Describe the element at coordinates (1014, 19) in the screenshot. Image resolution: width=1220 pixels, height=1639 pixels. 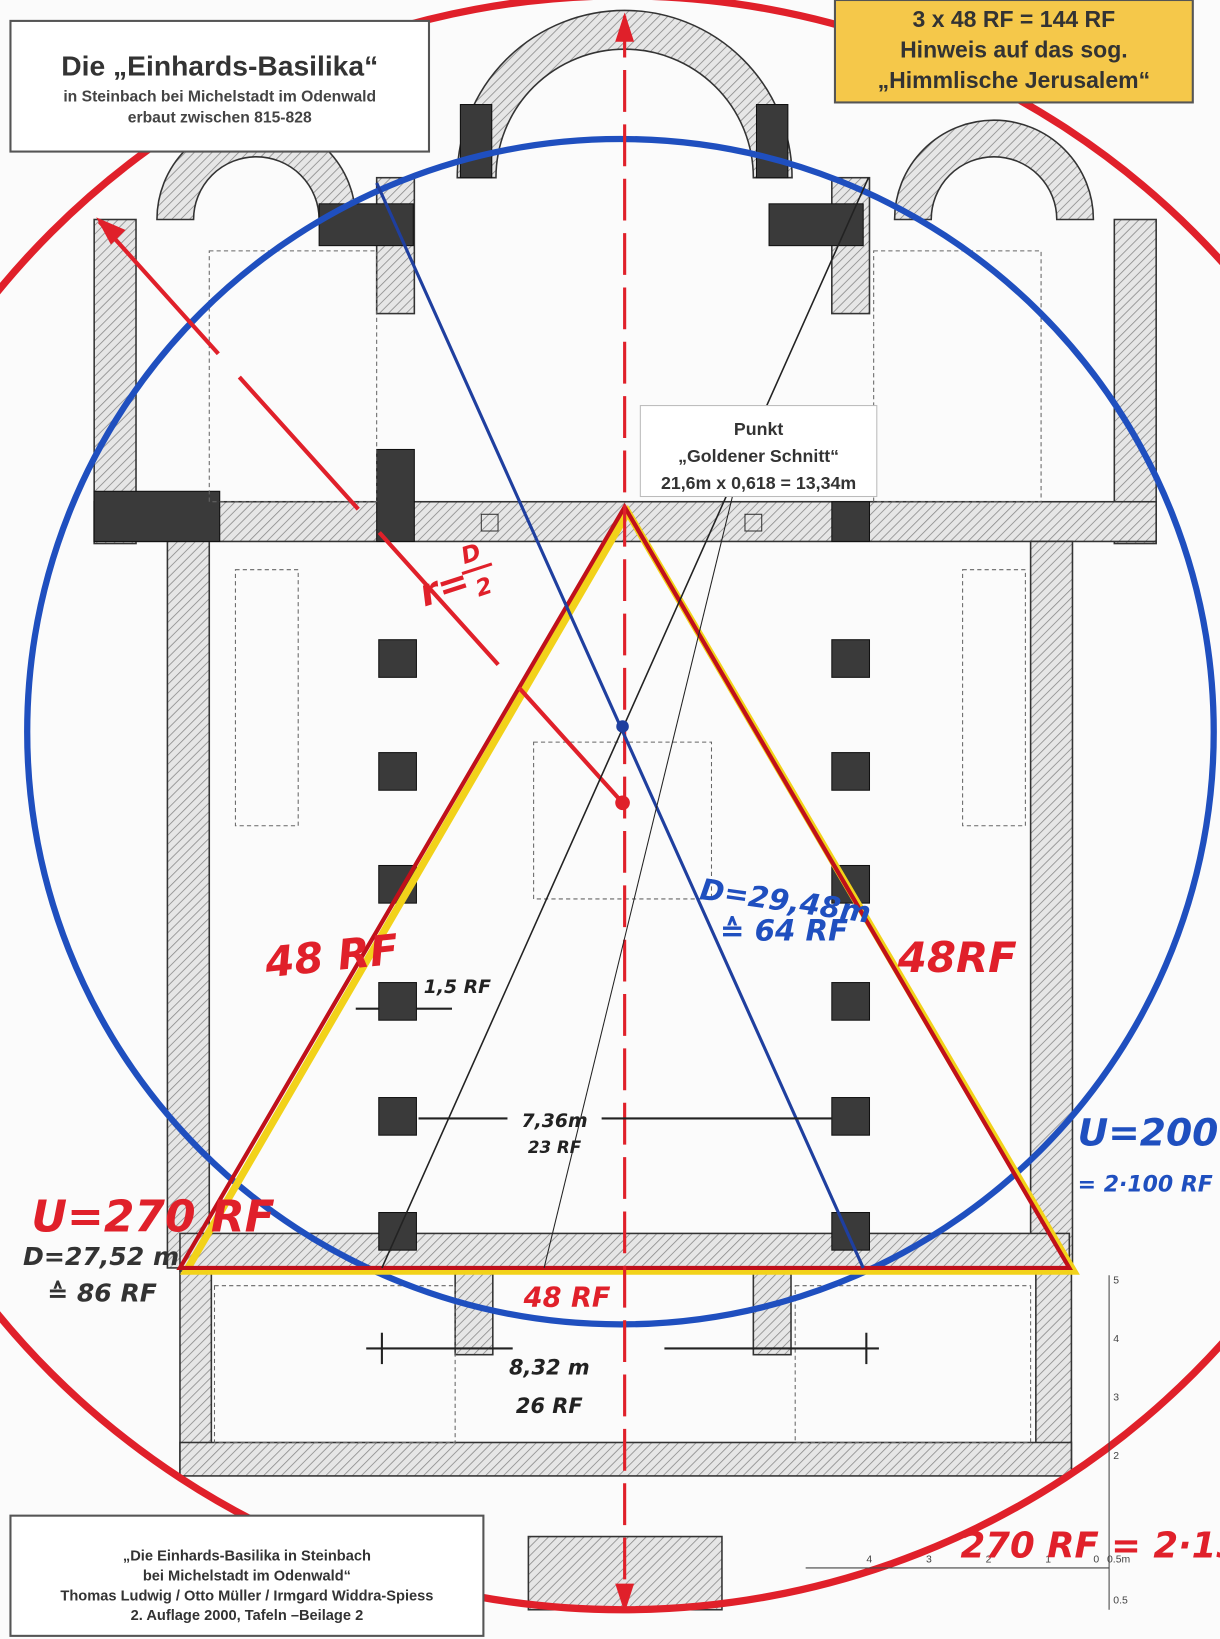
I see `note-line: 3 x 48 RF = 144 RF` at that location.